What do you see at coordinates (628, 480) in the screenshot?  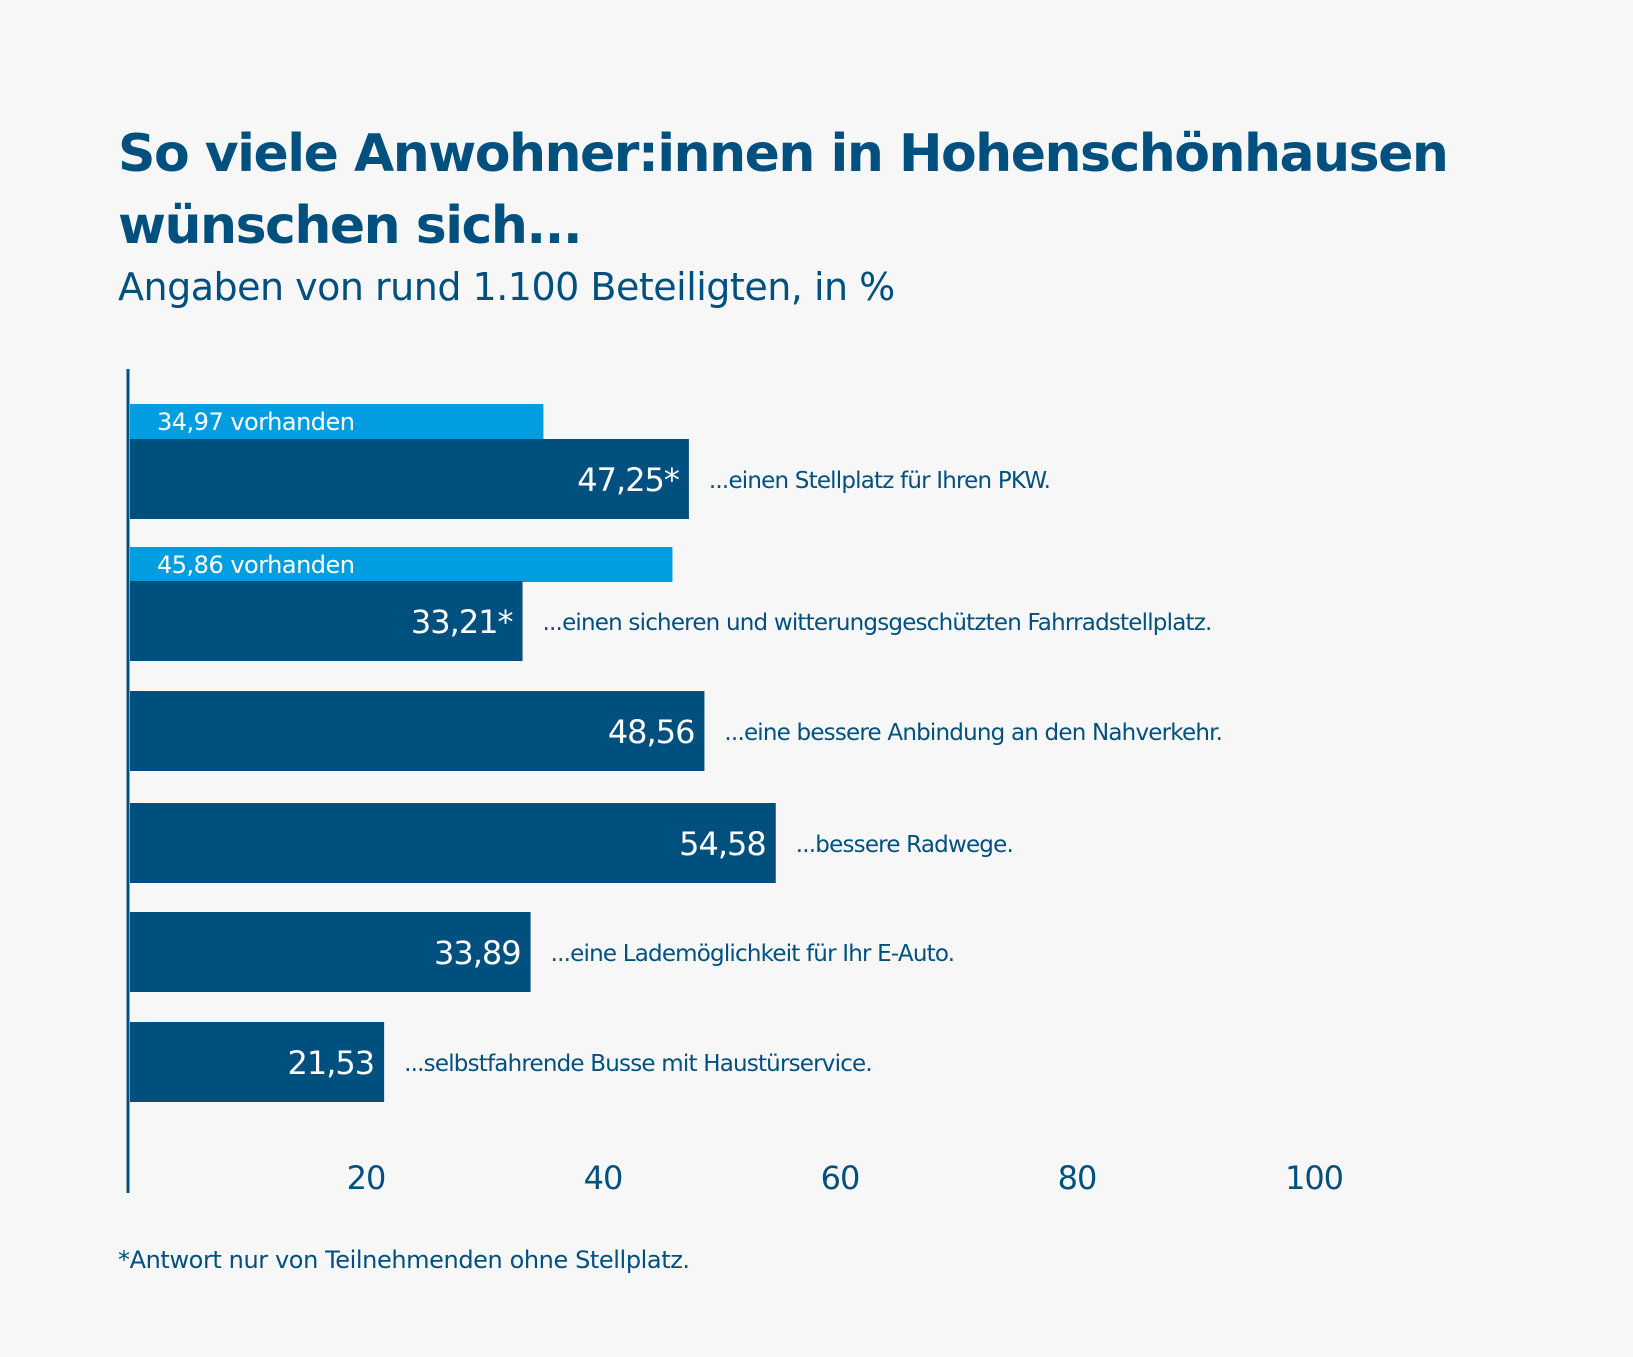 I see `bar-value-label: 47,25*` at bounding box center [628, 480].